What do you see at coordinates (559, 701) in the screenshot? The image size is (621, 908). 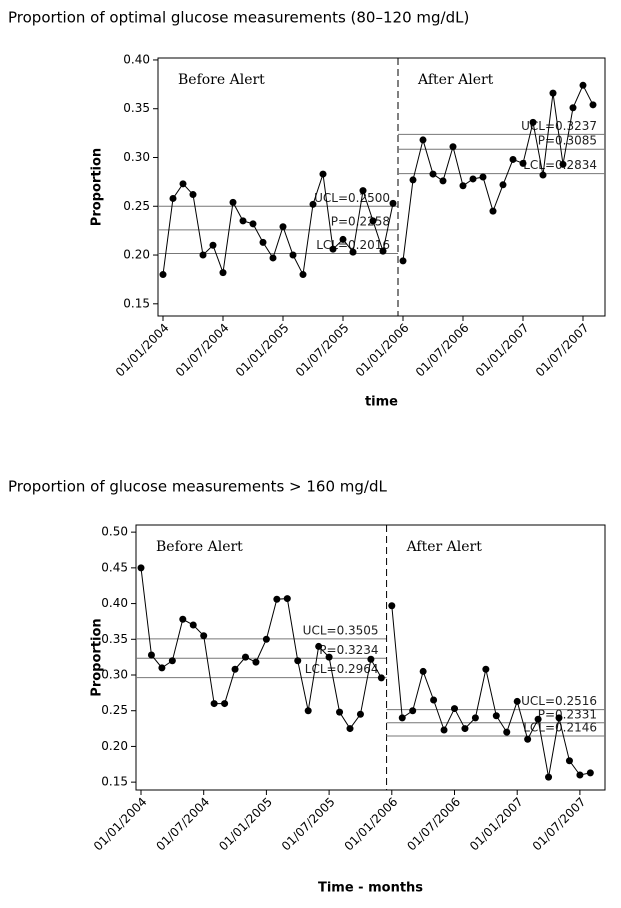 I see `control-limit-label: UCL=0.2516` at bounding box center [559, 701].